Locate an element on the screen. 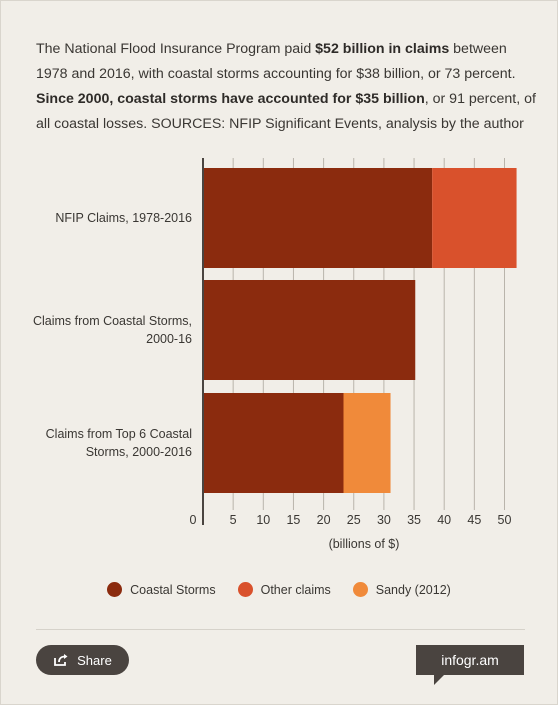  legend-item: Sandy (2012) is located at coordinates (401, 589).